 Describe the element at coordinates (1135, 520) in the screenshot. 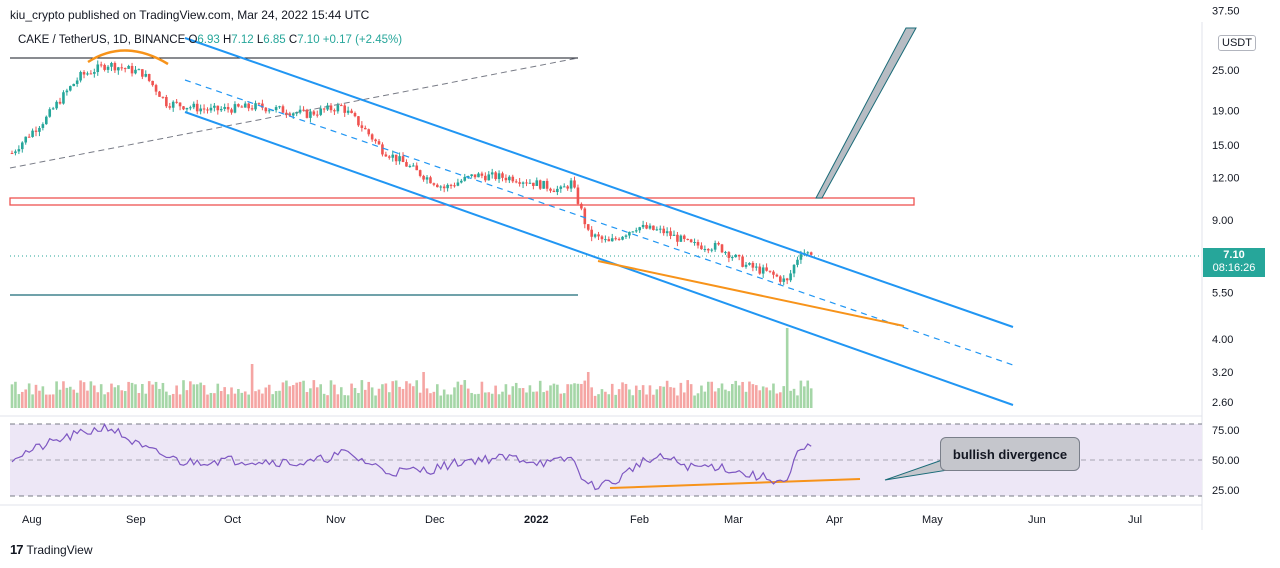

I see `time-tick-label: Jul` at that location.